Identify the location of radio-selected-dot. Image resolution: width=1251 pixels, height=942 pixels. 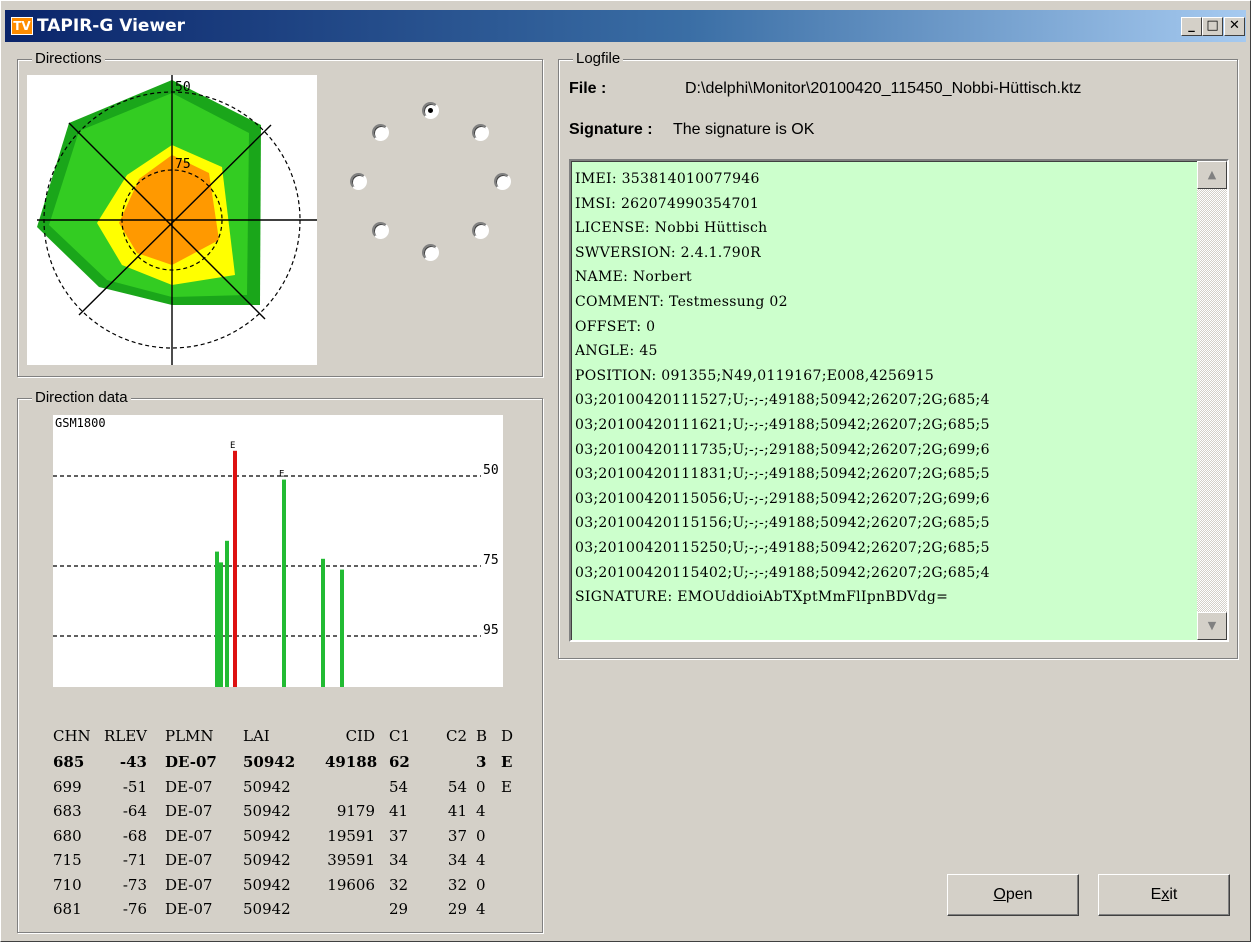
(430, 110).